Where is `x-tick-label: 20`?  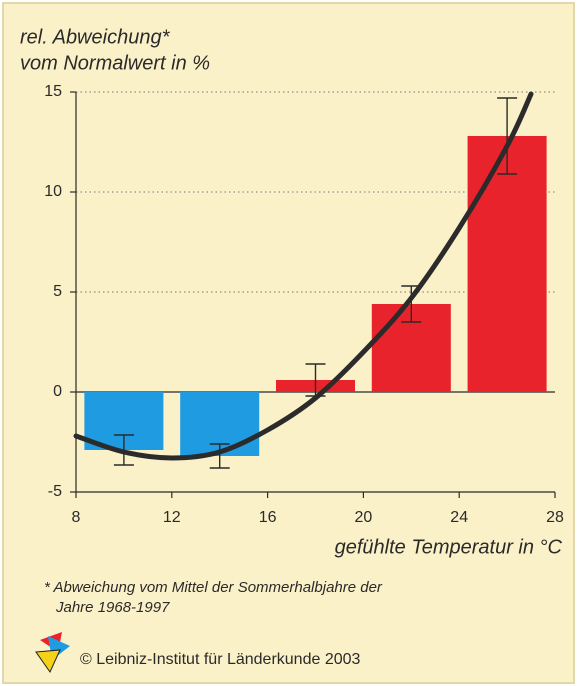
x-tick-label: 20 is located at coordinates (364, 517).